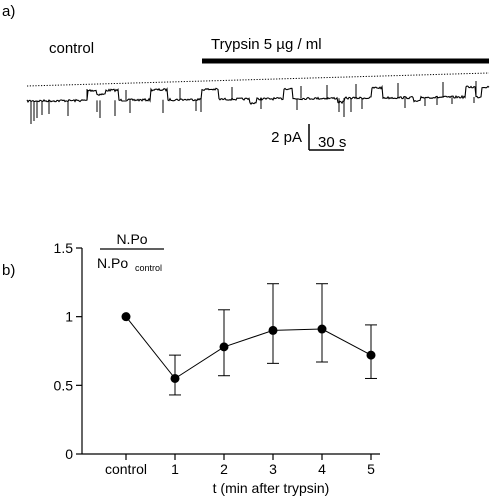 Image resolution: width=493 pixels, height=500 pixels. Describe the element at coordinates (112, 263) in the screenshot. I see `ylabel-denominator-main: N.Po` at that location.